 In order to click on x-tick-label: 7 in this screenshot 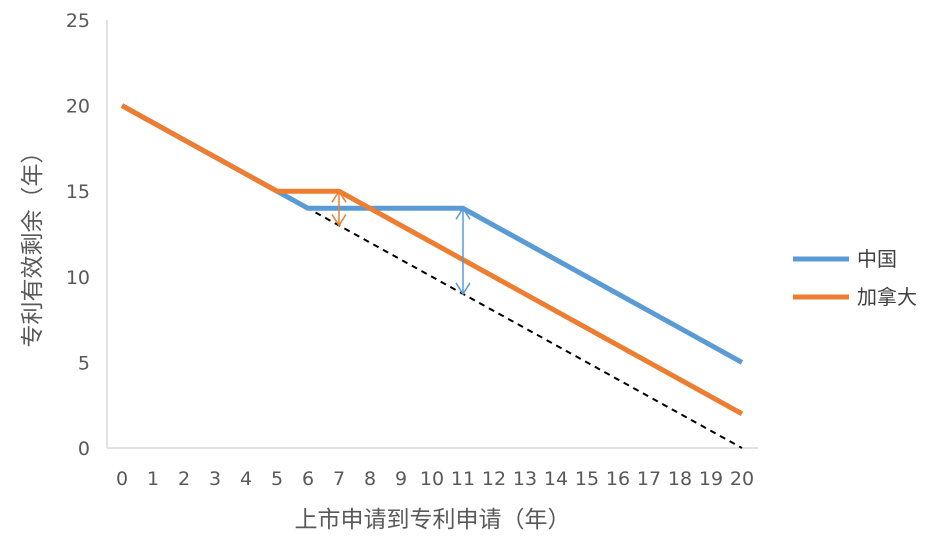, I will do `click(339, 479)`.